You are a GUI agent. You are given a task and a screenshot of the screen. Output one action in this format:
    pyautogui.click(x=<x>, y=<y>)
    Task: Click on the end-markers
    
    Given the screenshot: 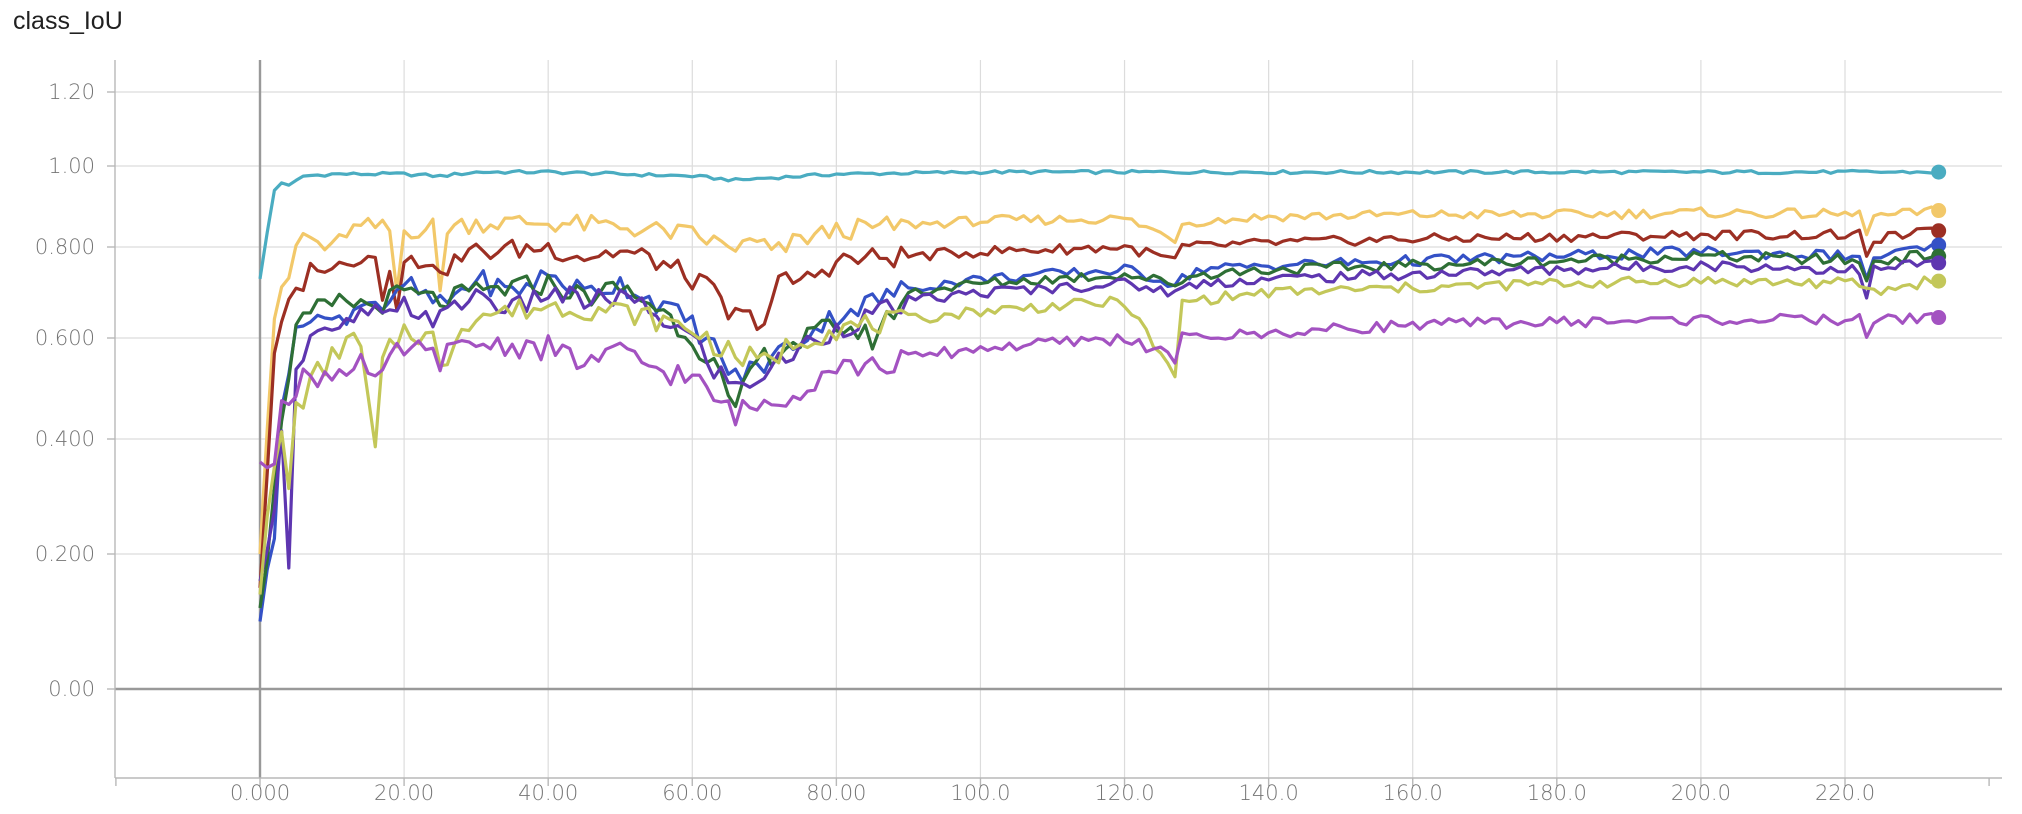 What is the action you would take?
    pyautogui.click(x=1939, y=245)
    